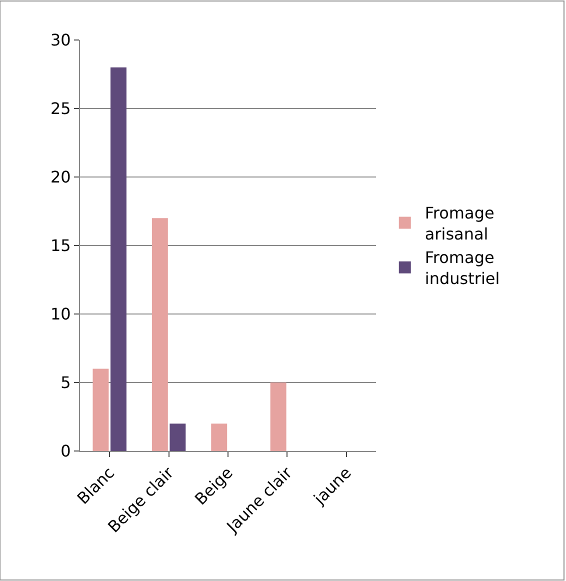 This screenshot has height=581, width=566. What do you see at coordinates (60, 40) in the screenshot?
I see `y-tick-label: 30` at bounding box center [60, 40].